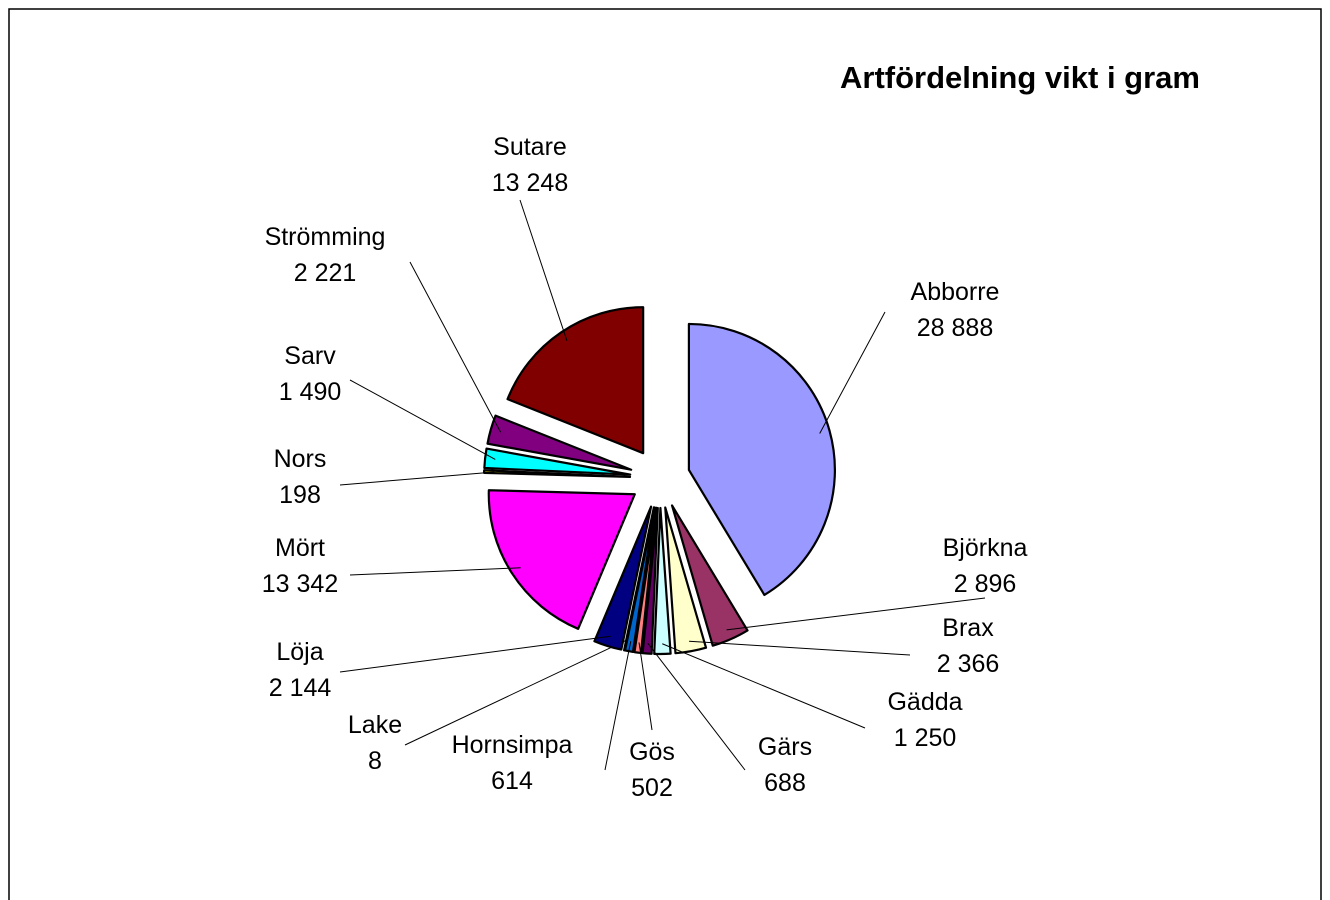 Image resolution: width=1330 pixels, height=900 pixels. Describe the element at coordinates (968, 646) in the screenshot. I see `data-label: Brax 2 366` at that location.